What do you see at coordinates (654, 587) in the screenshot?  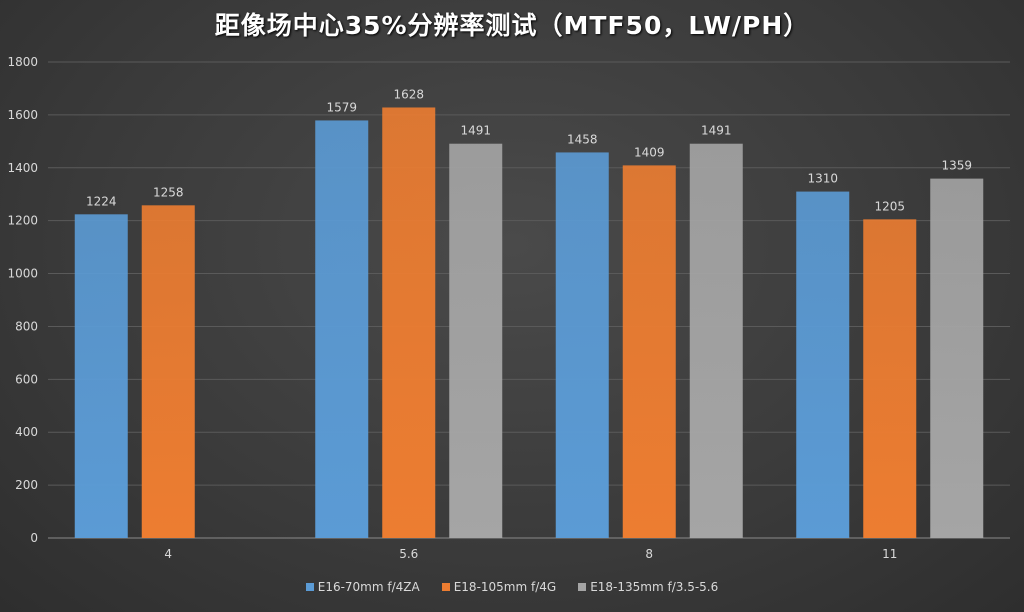 I see `legend-label: E18-135mm f/3.5-5.6` at bounding box center [654, 587].